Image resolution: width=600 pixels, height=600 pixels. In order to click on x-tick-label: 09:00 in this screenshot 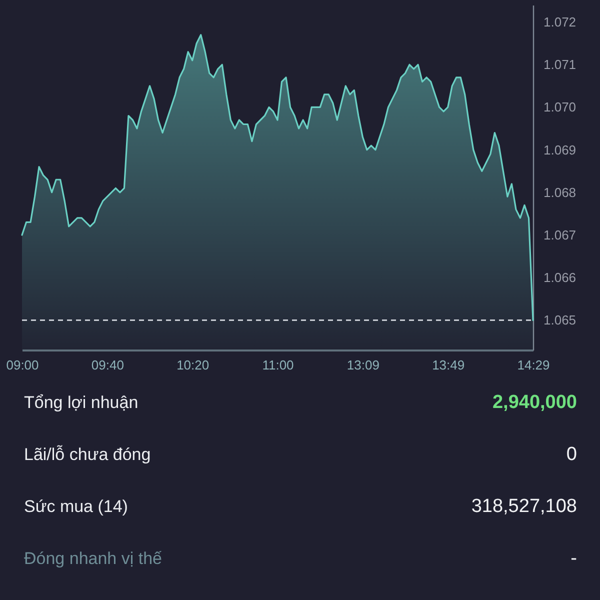, I will do `click(22, 365)`.